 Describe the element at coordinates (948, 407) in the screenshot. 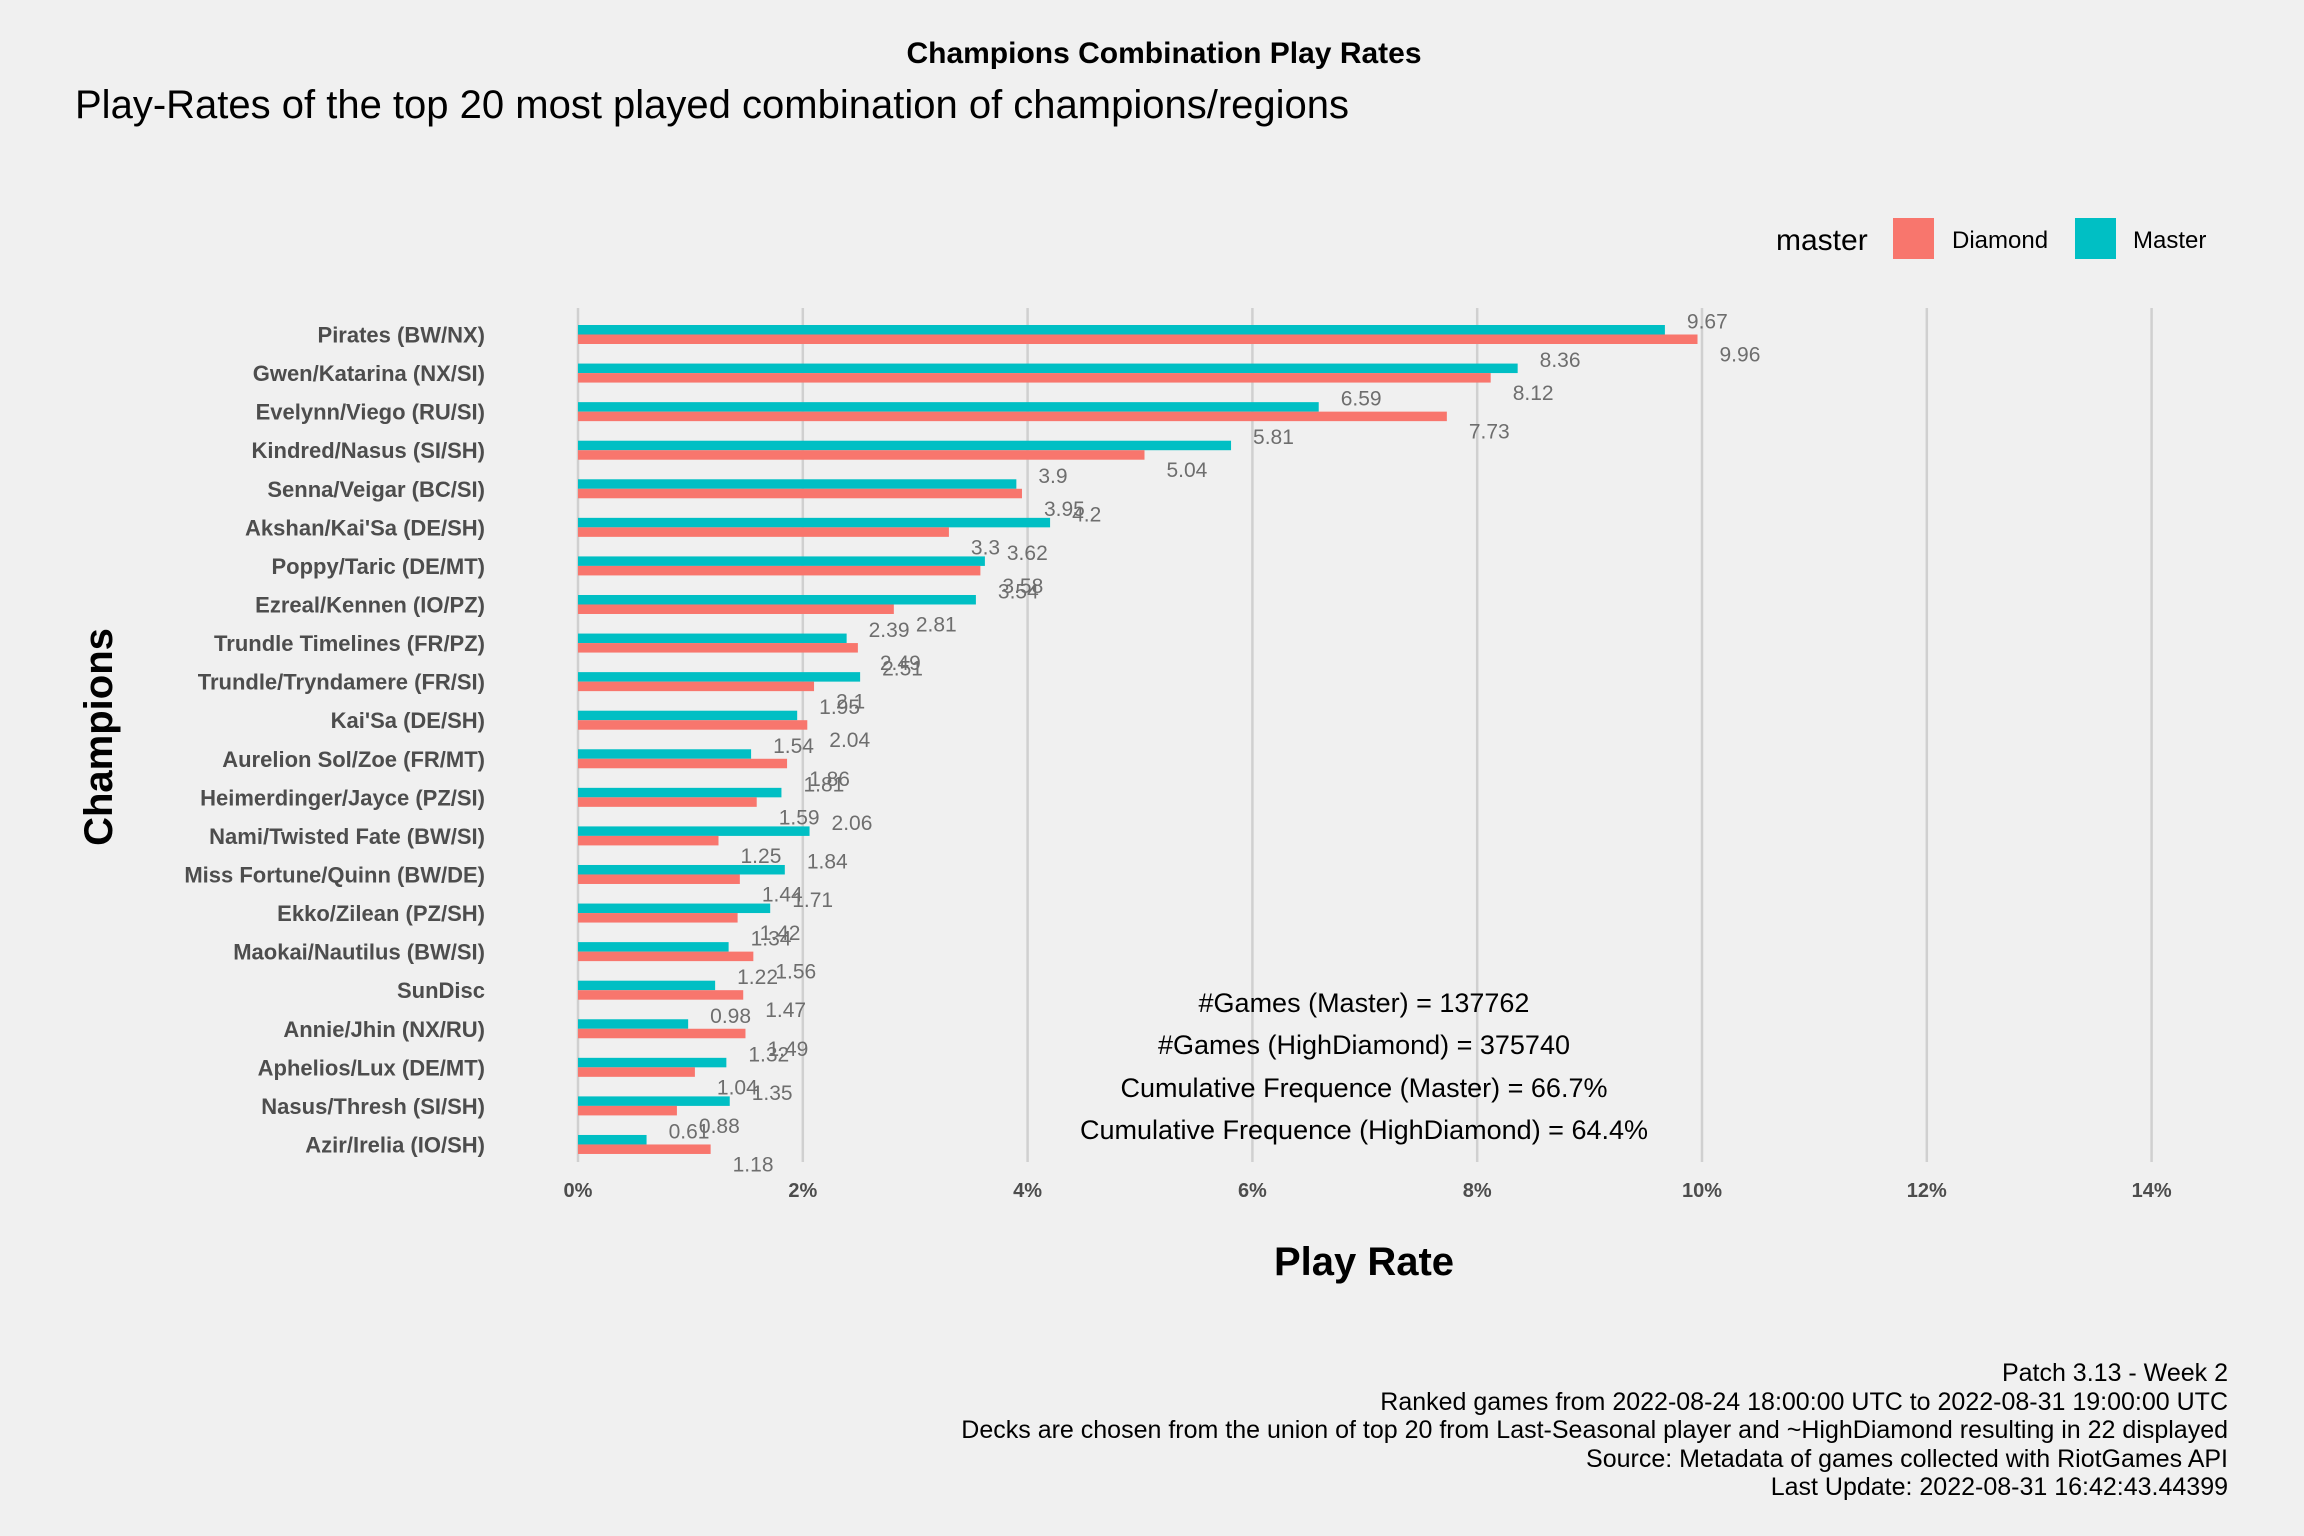

I see `bar-master-evelynn-viego-ru-si` at that location.